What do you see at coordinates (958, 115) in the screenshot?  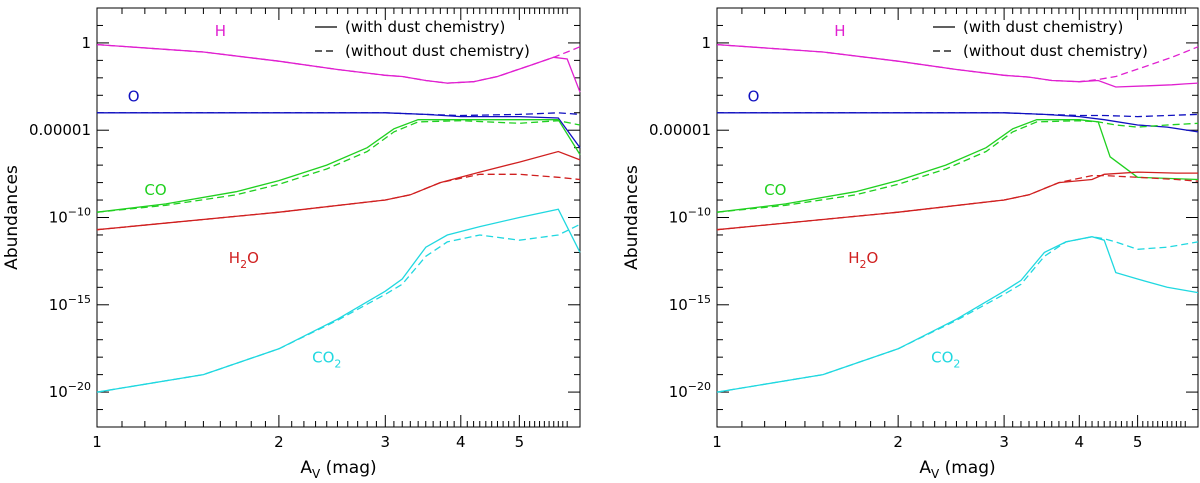 I see `o-without-dust-line` at bounding box center [958, 115].